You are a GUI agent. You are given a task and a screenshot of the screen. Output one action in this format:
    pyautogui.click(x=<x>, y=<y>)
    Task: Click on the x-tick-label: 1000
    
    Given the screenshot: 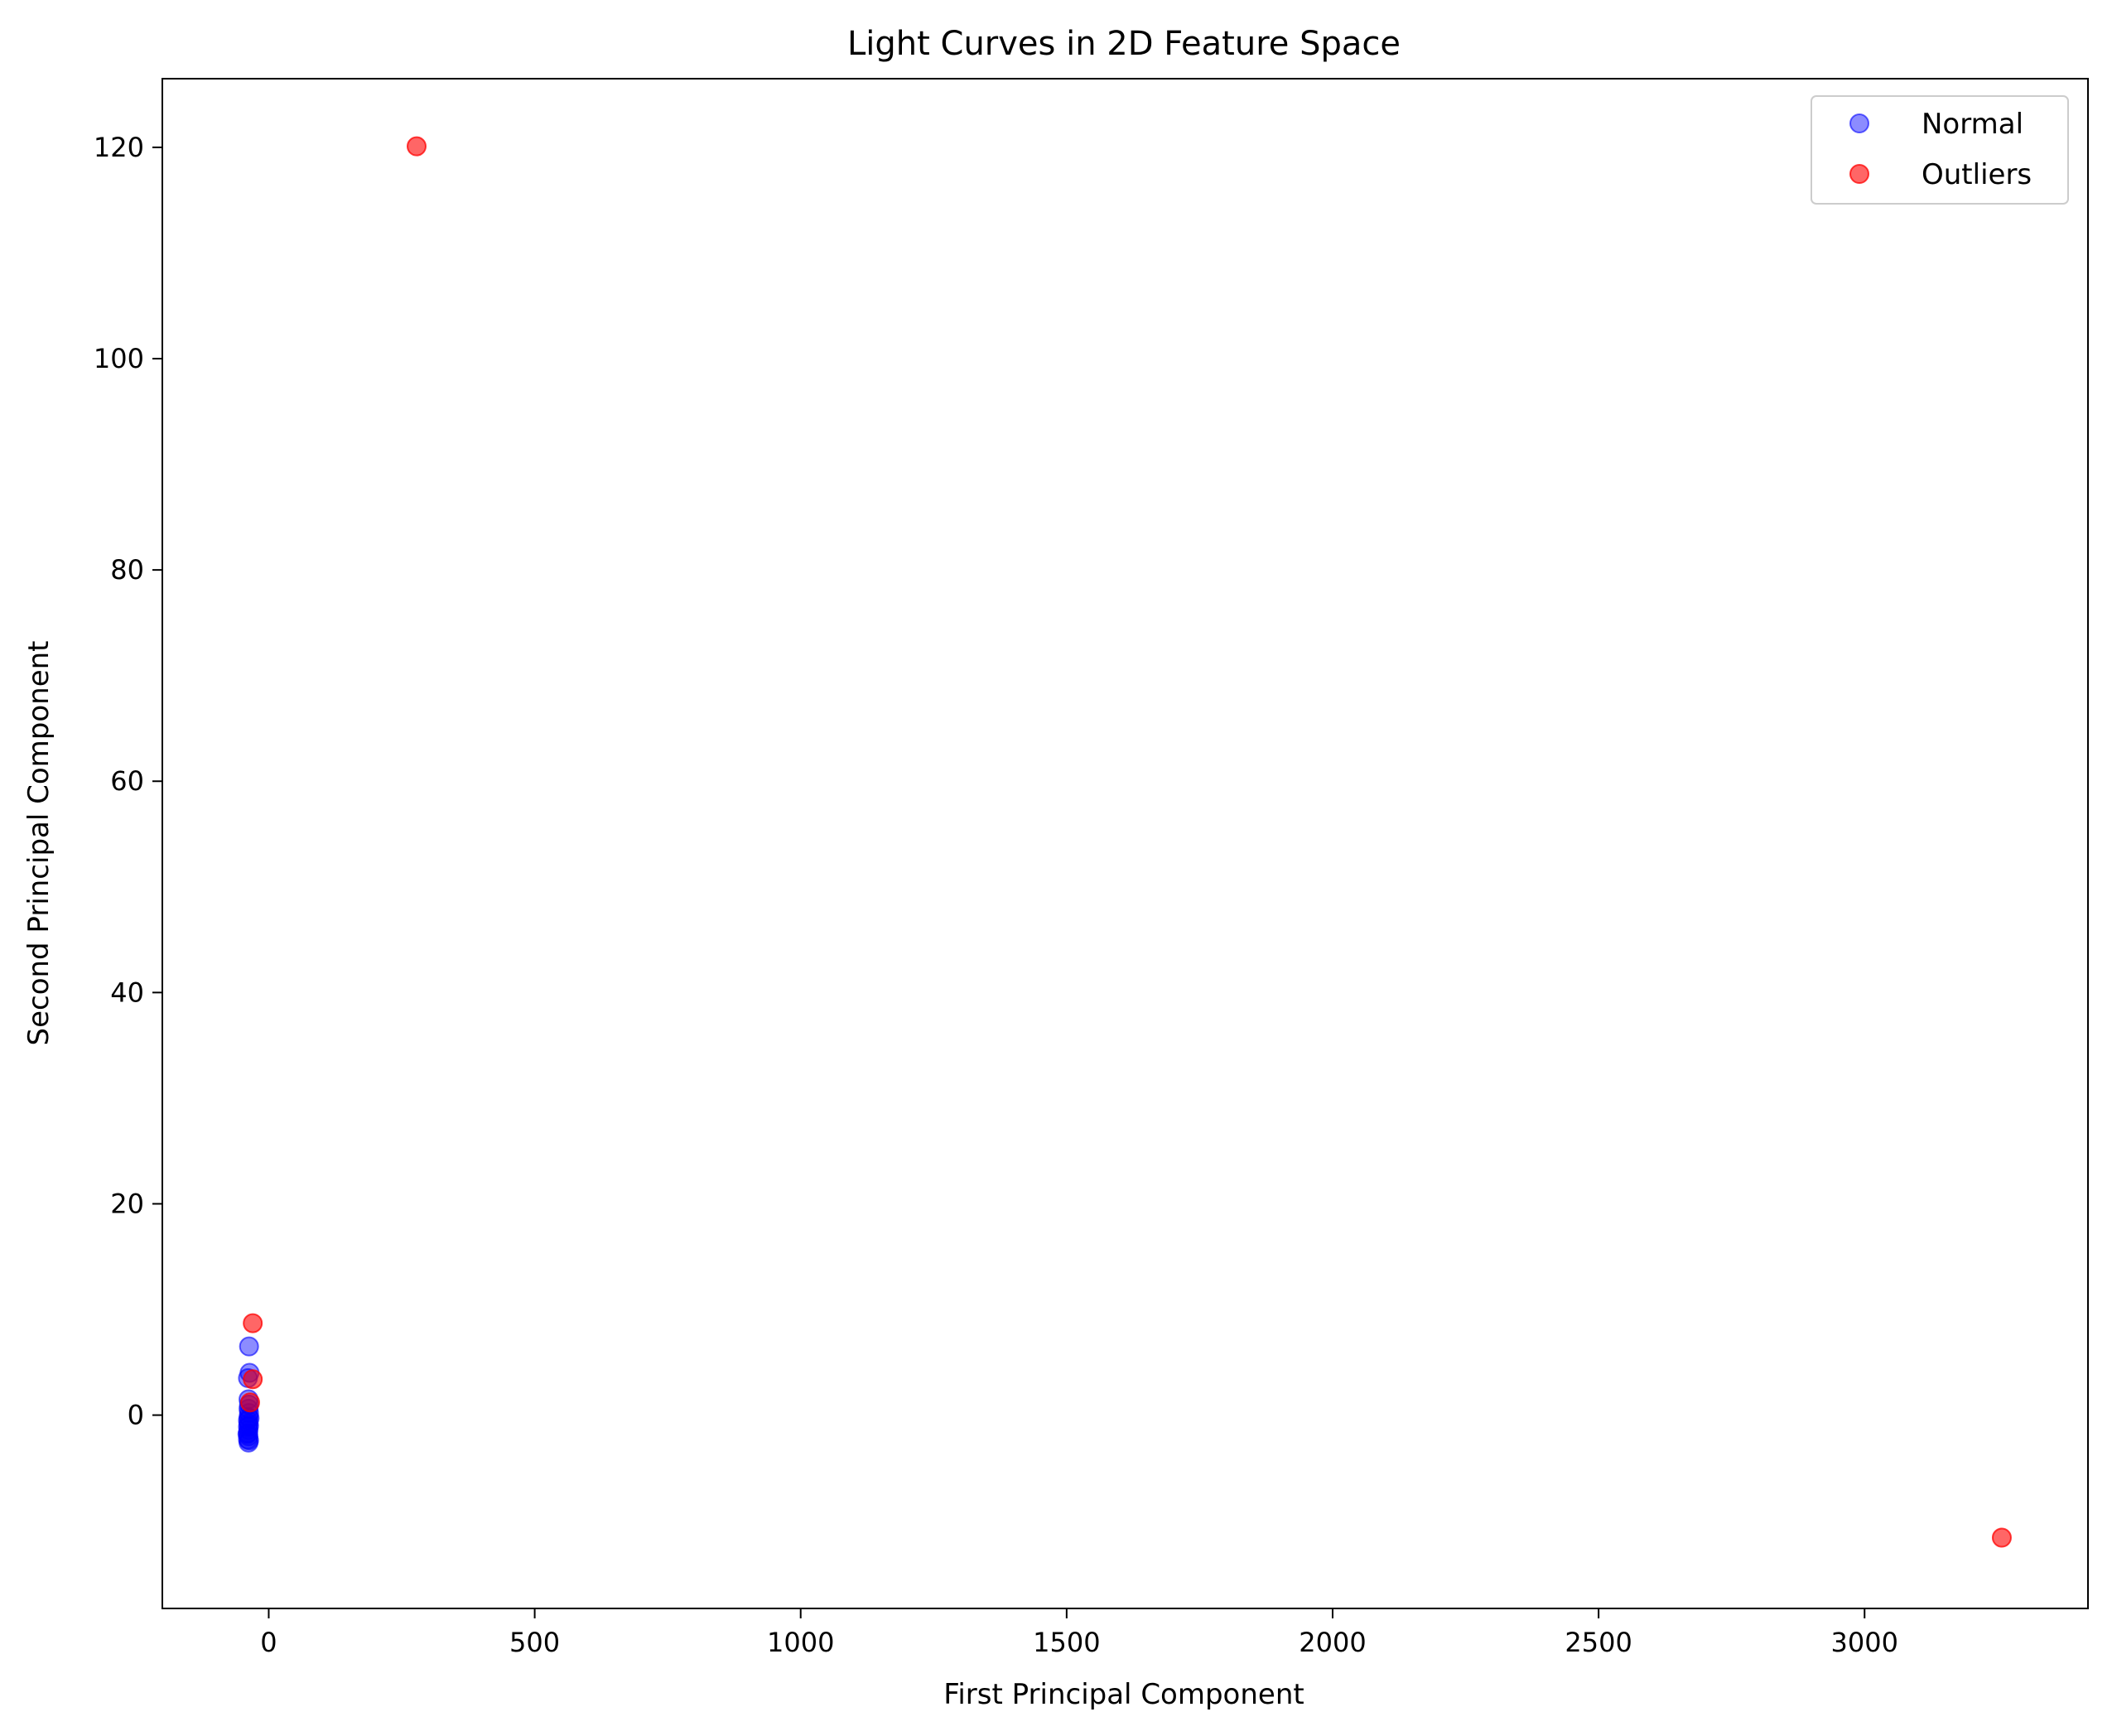 What is the action you would take?
    pyautogui.click(x=800, y=1643)
    